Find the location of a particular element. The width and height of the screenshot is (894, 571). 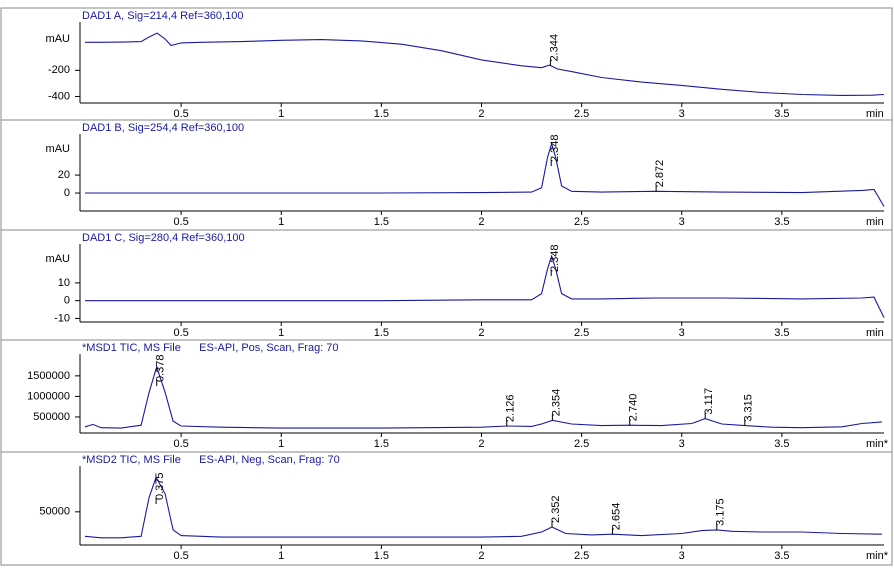

y-tick-label: 50000 is located at coordinates (54, 512).